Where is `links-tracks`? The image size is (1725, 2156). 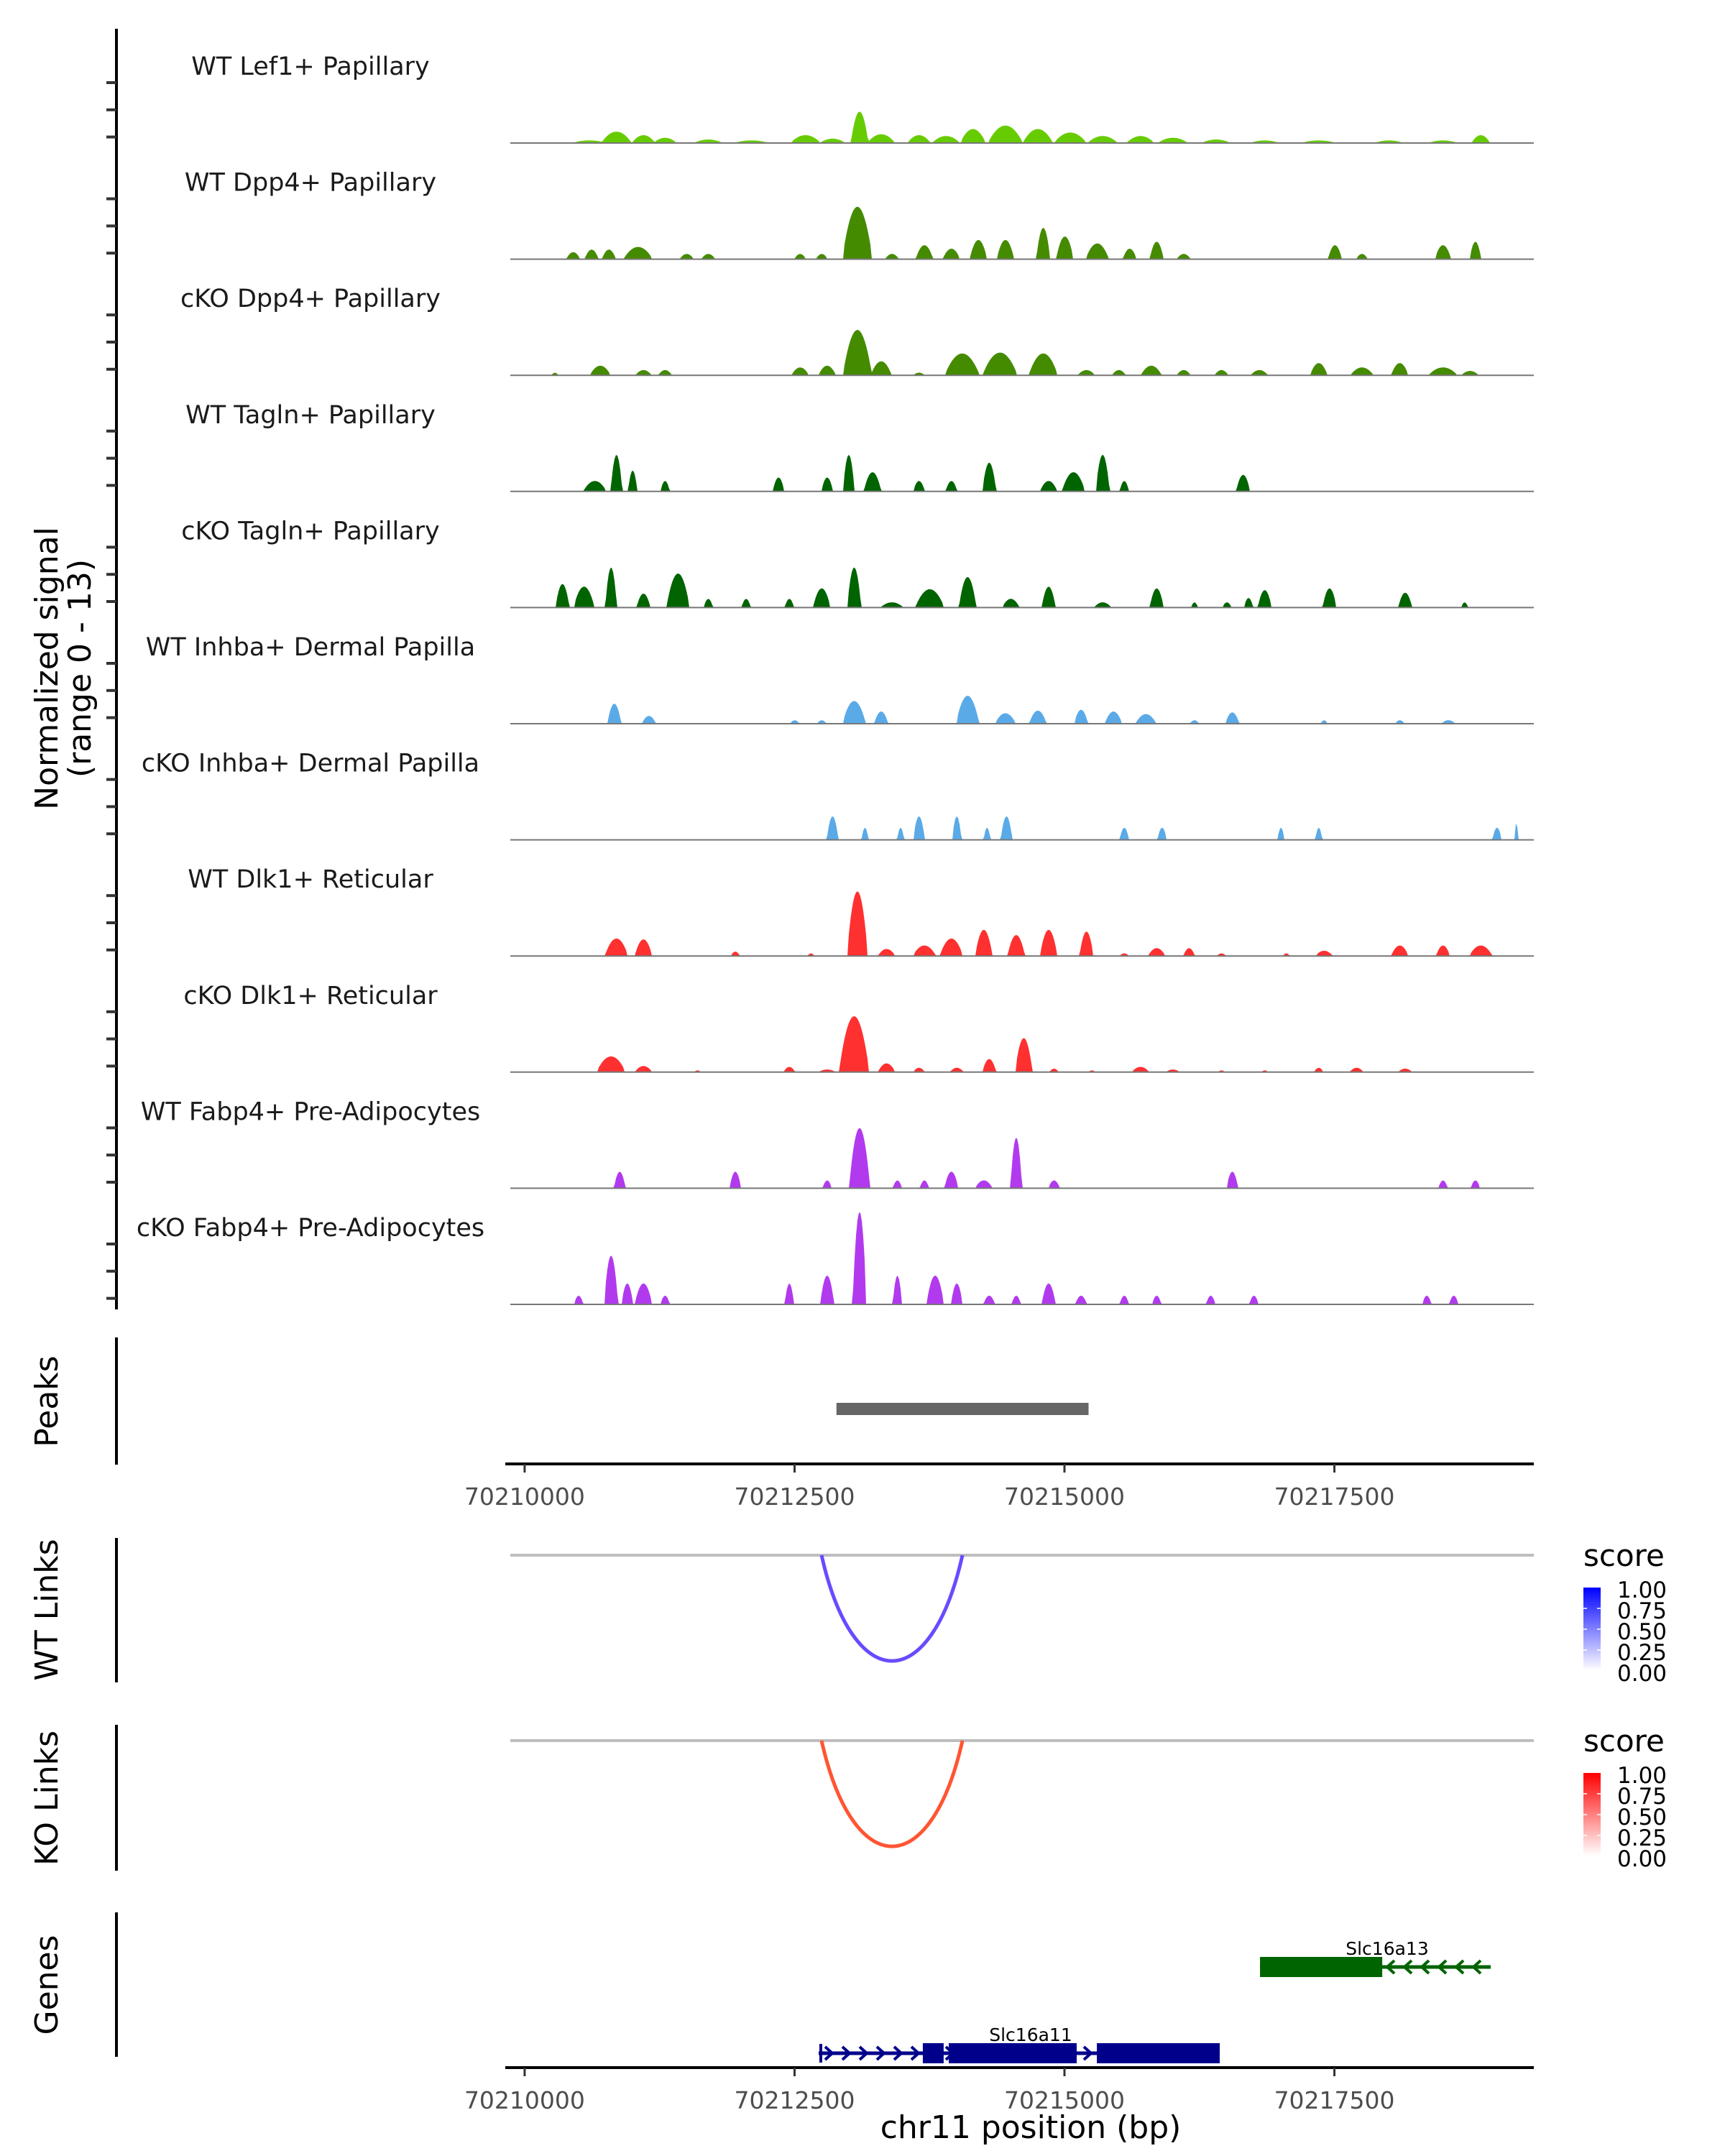 links-tracks is located at coordinates (1022, 1701).